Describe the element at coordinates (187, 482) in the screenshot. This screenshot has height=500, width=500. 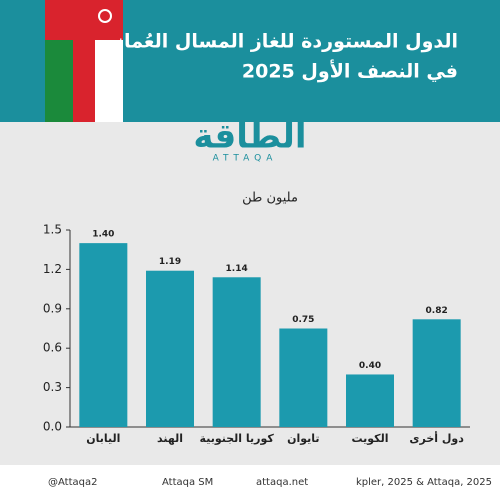
I see `footer-youtube: Attaqa SM` at that location.